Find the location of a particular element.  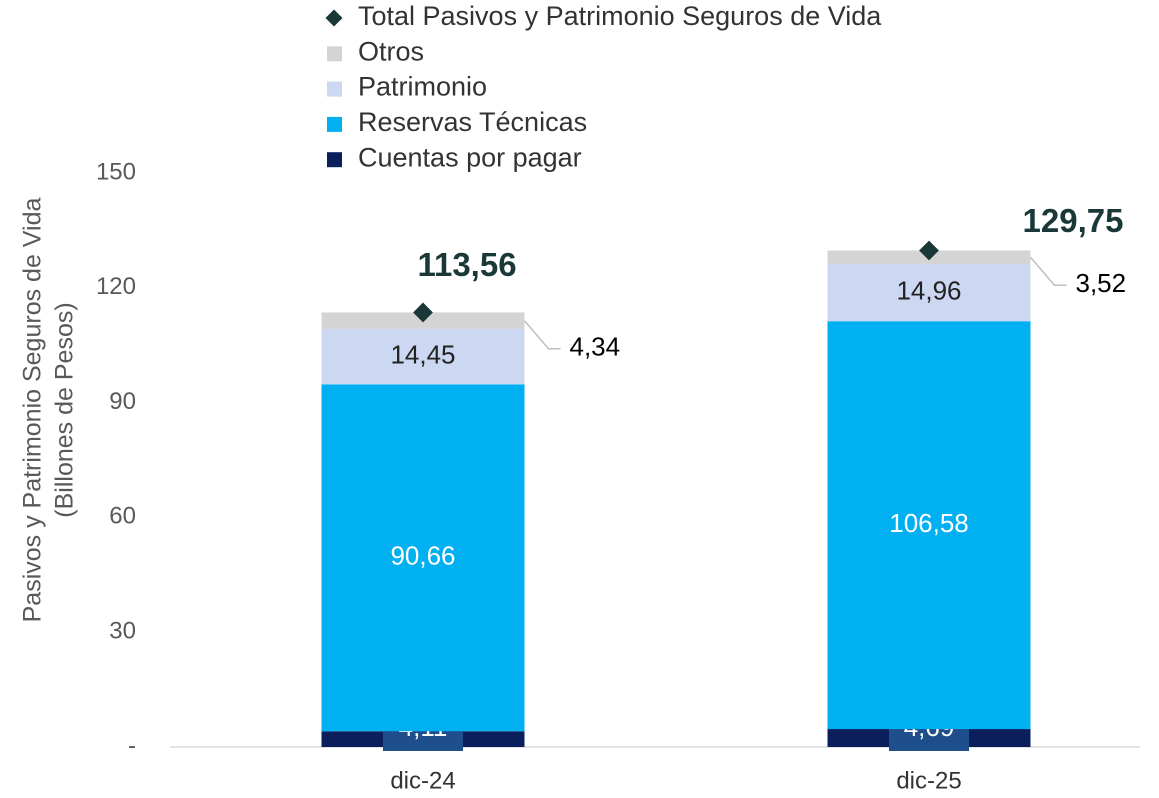

y-tick-label: 120 is located at coordinates (116, 286).